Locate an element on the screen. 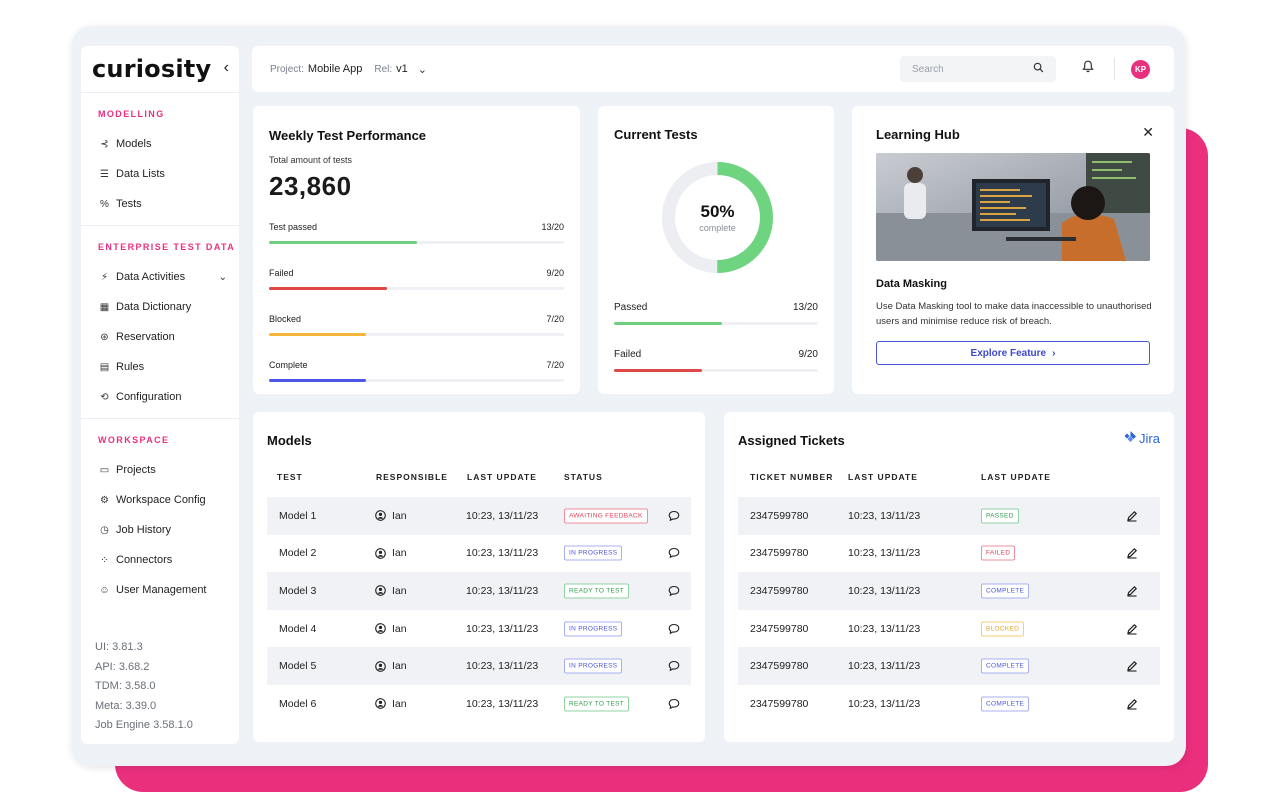  sidebar-item-connectors: ⁘ Connectors is located at coordinates (160, 560).